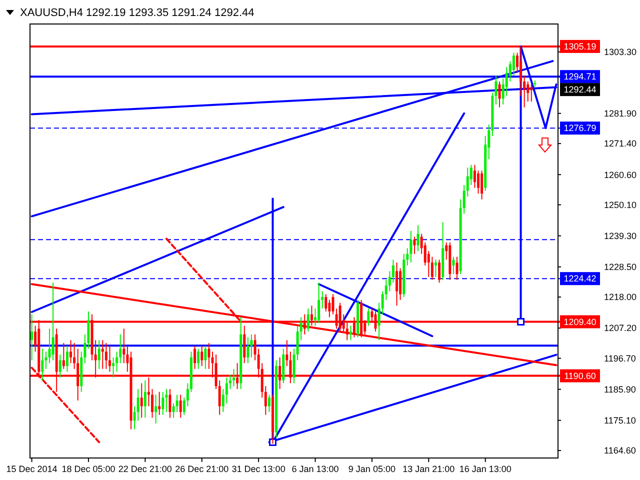 Image resolution: width=640 pixels, height=480 pixels. What do you see at coordinates (580, 375) in the screenshot?
I see `ref-line-label: 1190.60` at bounding box center [580, 375].